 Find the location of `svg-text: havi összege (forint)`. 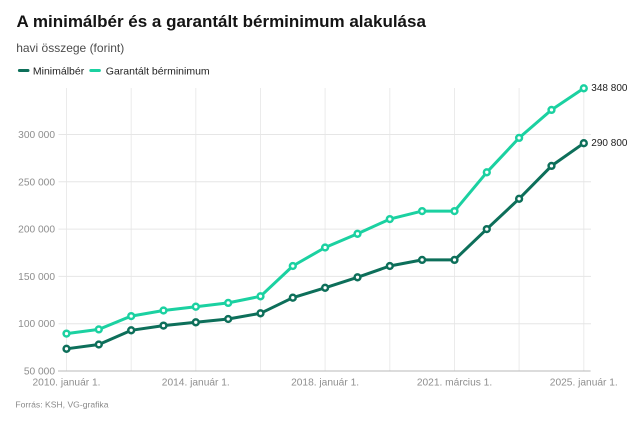

svg-text: havi összege (forint) is located at coordinates (70, 48).